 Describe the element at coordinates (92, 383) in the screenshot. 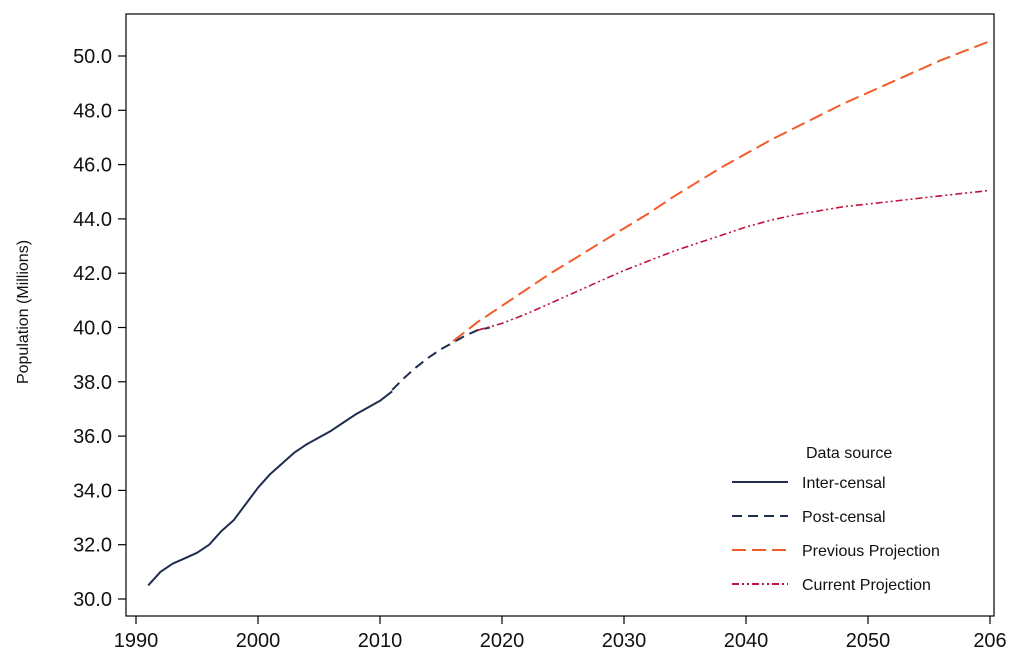

I see `y-tick-label: 38.0` at that location.